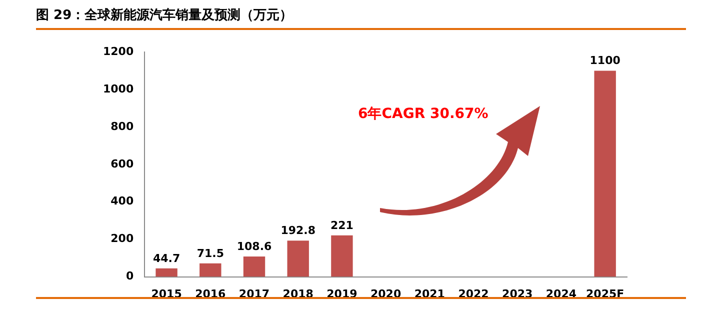  Describe the element at coordinates (118, 89) in the screenshot. I see `y-tick-label: 1000` at that location.